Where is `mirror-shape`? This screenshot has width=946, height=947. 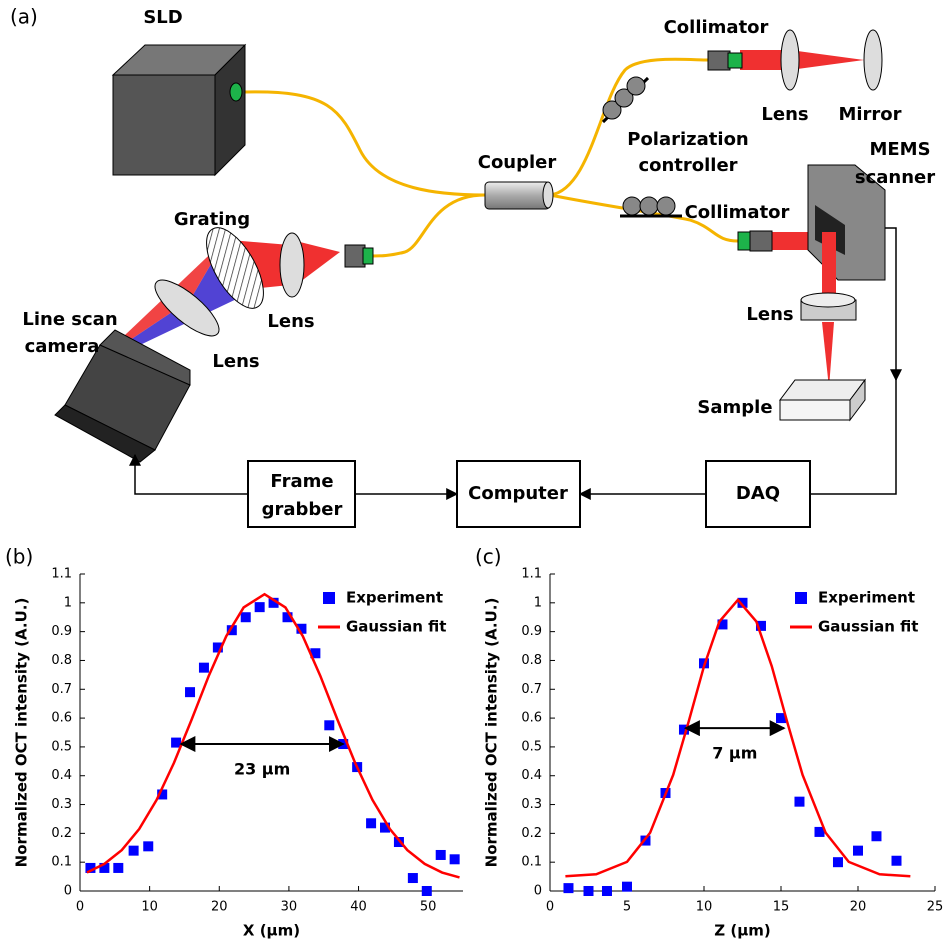 mirror-shape is located at coordinates (873, 60).